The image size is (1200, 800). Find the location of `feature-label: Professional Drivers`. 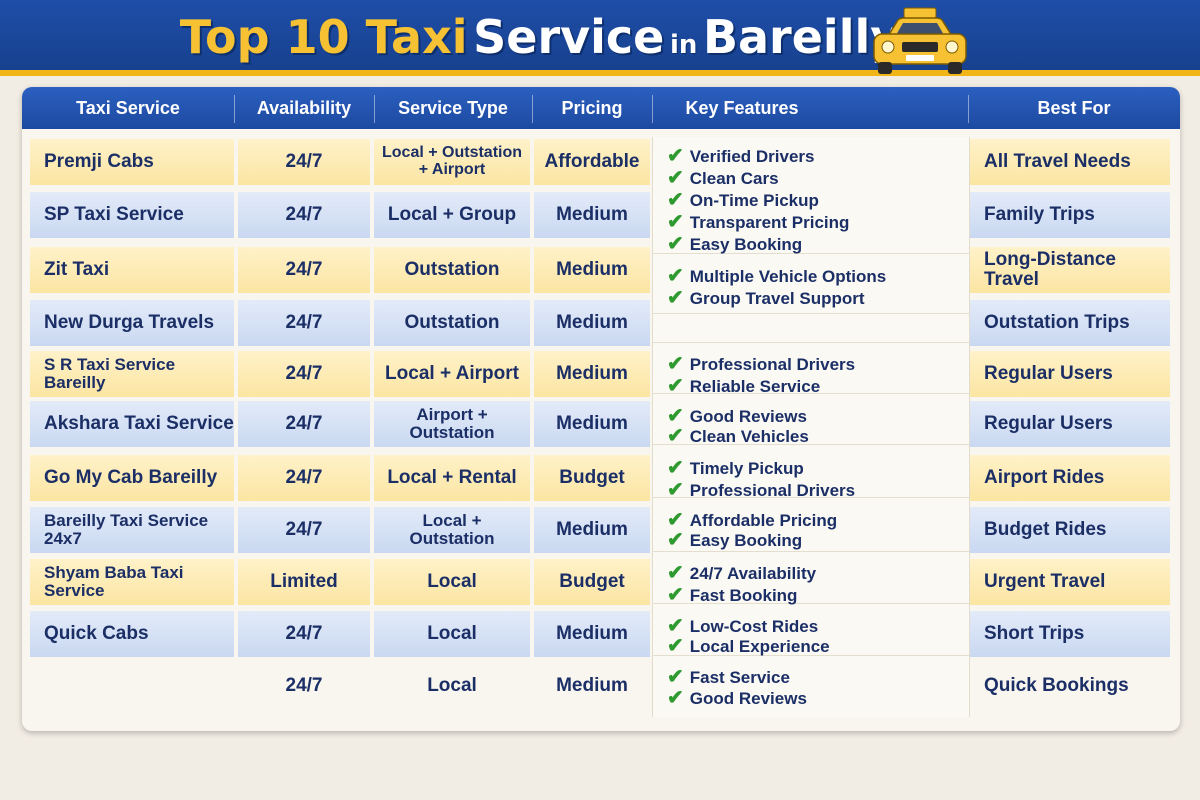

feature-label: Professional Drivers is located at coordinates (772, 364).